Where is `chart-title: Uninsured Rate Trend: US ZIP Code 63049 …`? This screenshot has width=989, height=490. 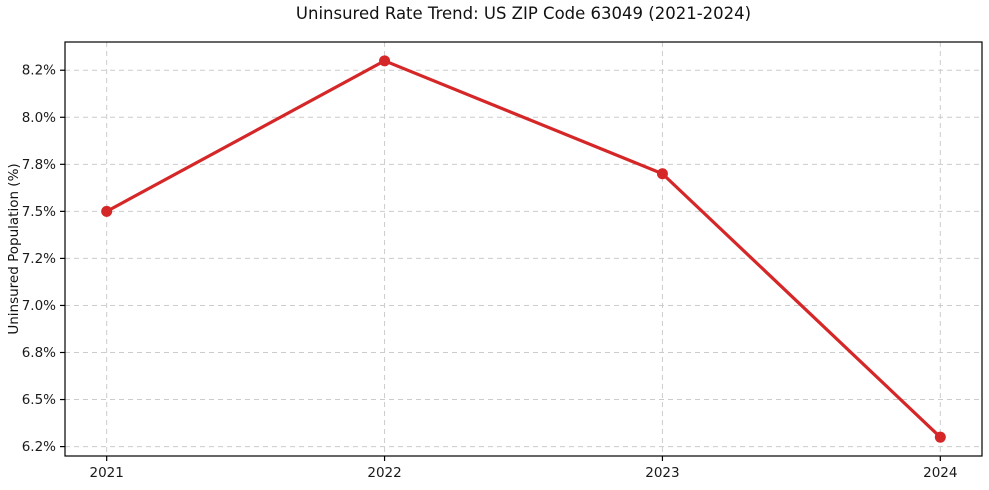 chart-title: Uninsured Rate Trend: US ZIP Code 63049 … is located at coordinates (523, 13).